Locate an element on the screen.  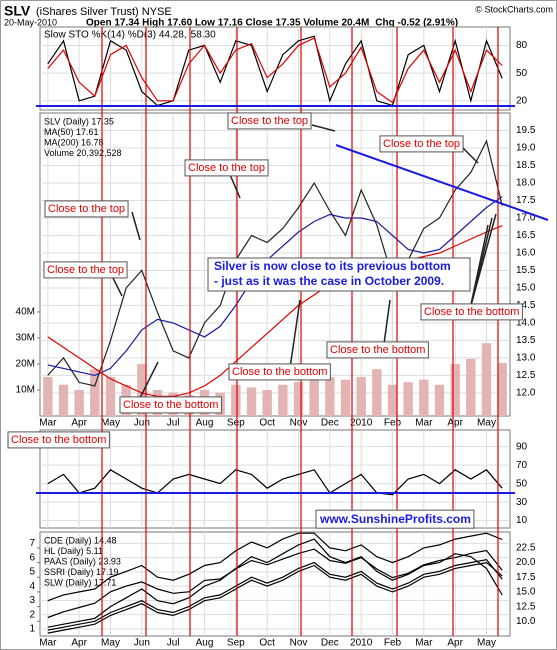
legend-entry: SLV (Daily) 17.35 is located at coordinates (79, 121).